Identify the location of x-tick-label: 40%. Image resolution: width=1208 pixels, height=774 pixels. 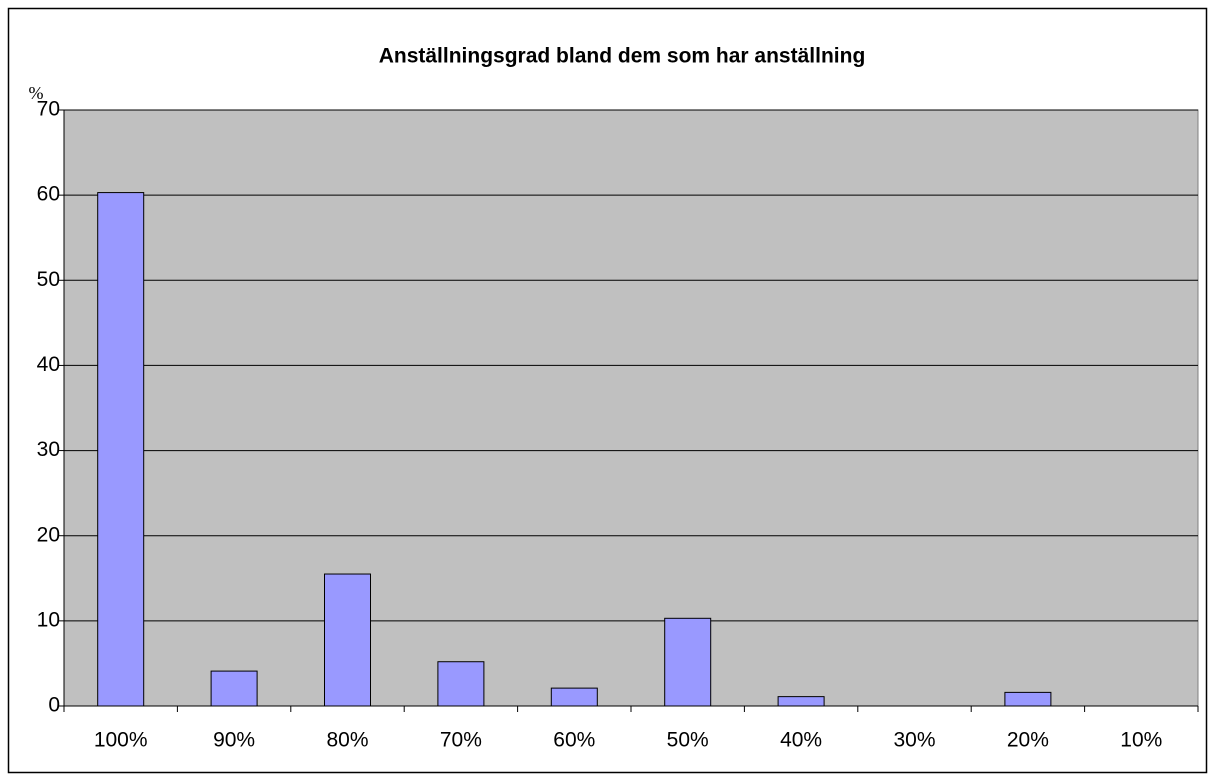
(801, 740).